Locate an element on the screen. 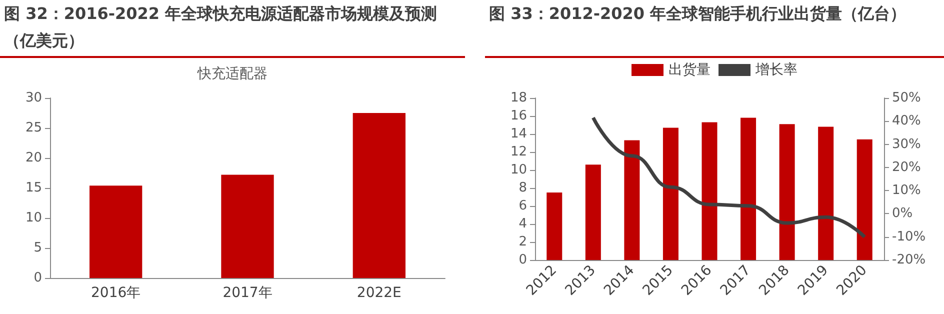 This screenshot has height=314, width=944. chart-title: 图 33：2012-2020 年全球智能手机行业出货量（亿台） is located at coordinates (714, 29).